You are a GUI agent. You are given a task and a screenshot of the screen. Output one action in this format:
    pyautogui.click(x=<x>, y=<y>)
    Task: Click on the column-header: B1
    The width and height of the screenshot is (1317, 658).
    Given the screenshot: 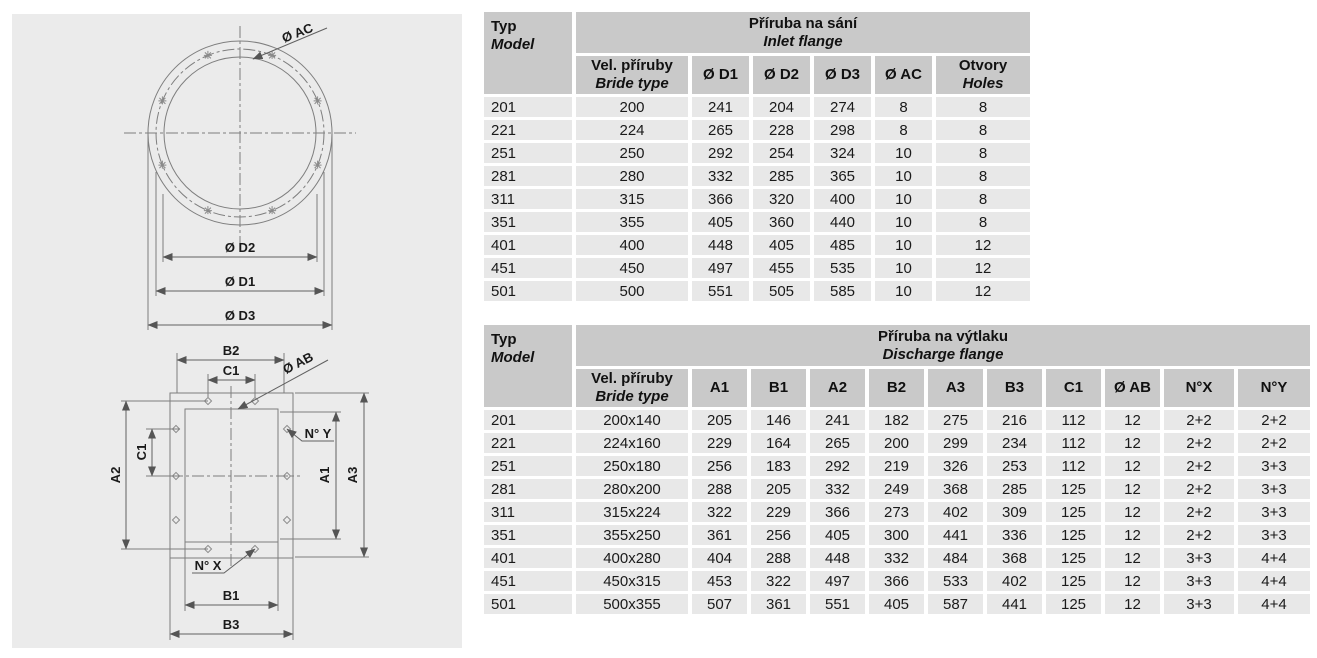 What is the action you would take?
    pyautogui.click(x=778, y=388)
    